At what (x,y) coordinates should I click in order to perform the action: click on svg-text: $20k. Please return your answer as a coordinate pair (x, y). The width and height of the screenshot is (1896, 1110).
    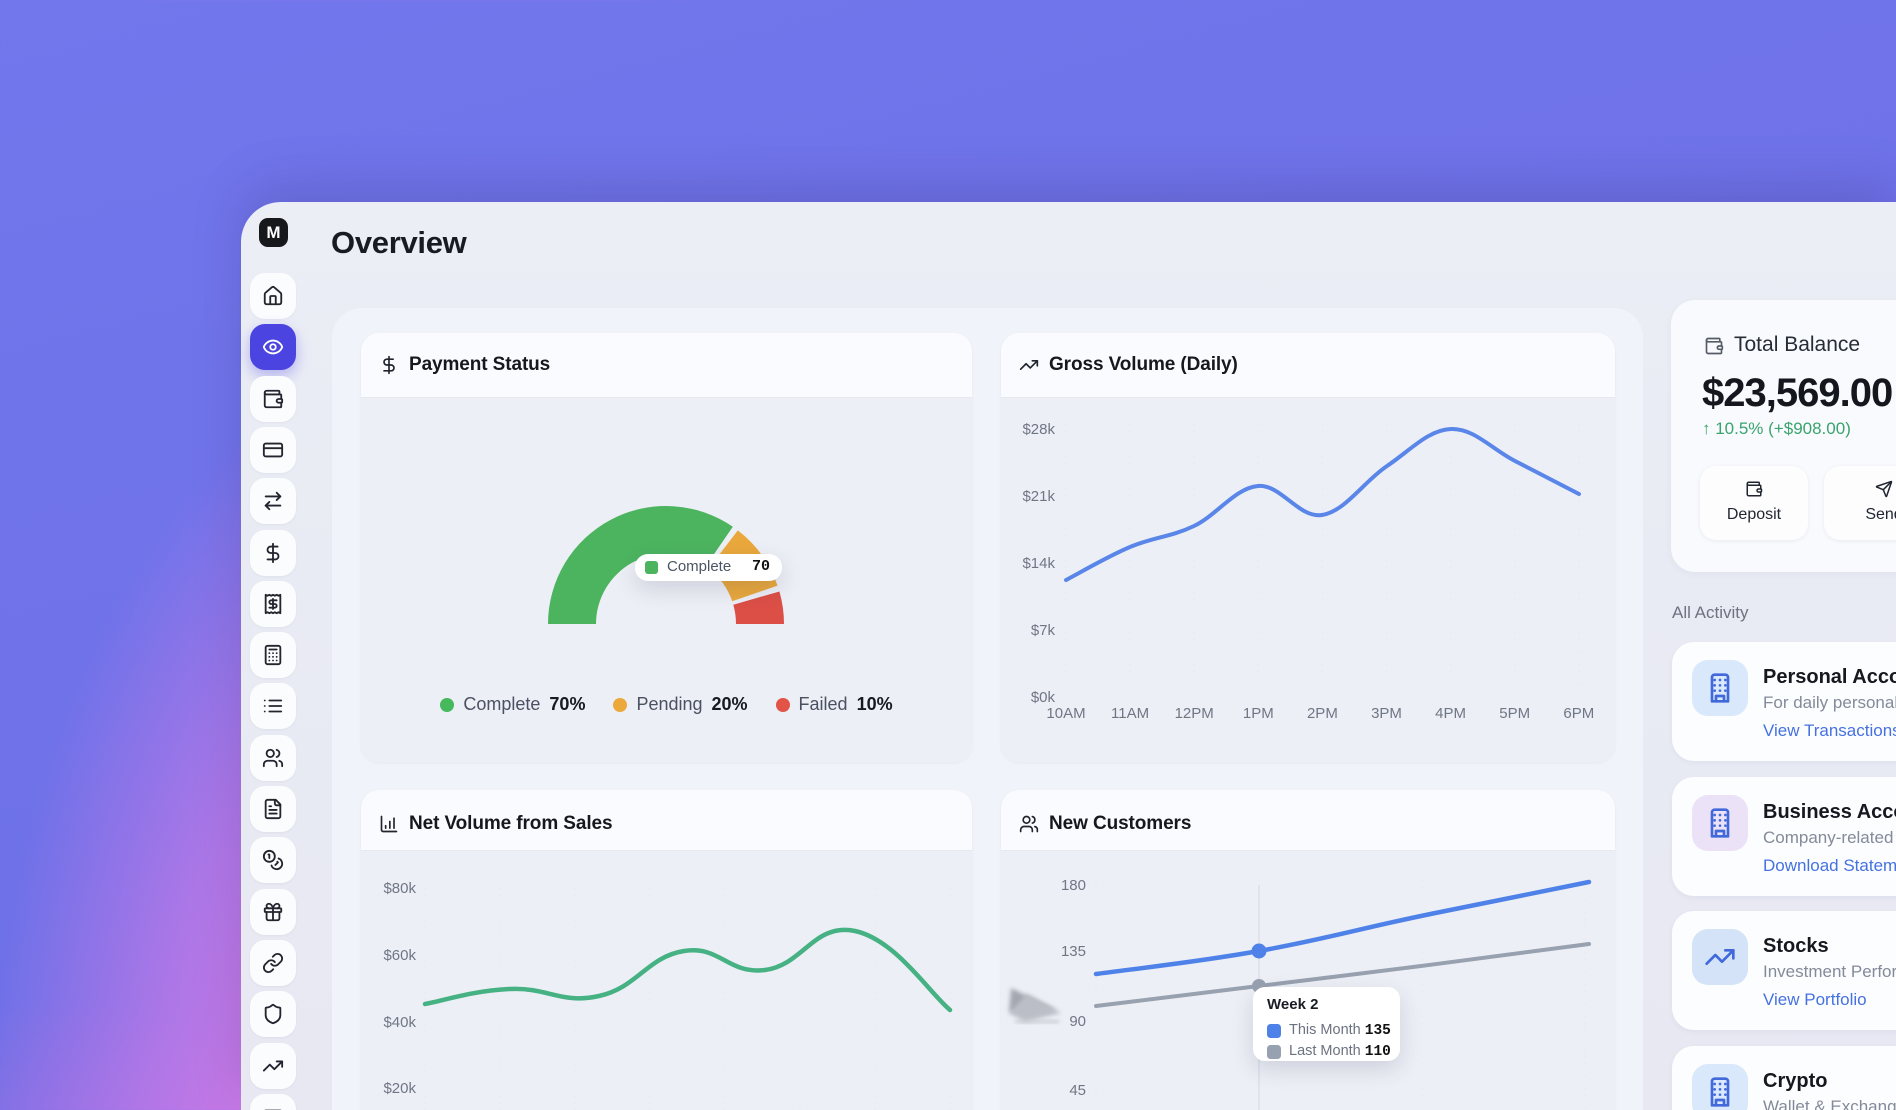
    Looking at the image, I should click on (399, 1088).